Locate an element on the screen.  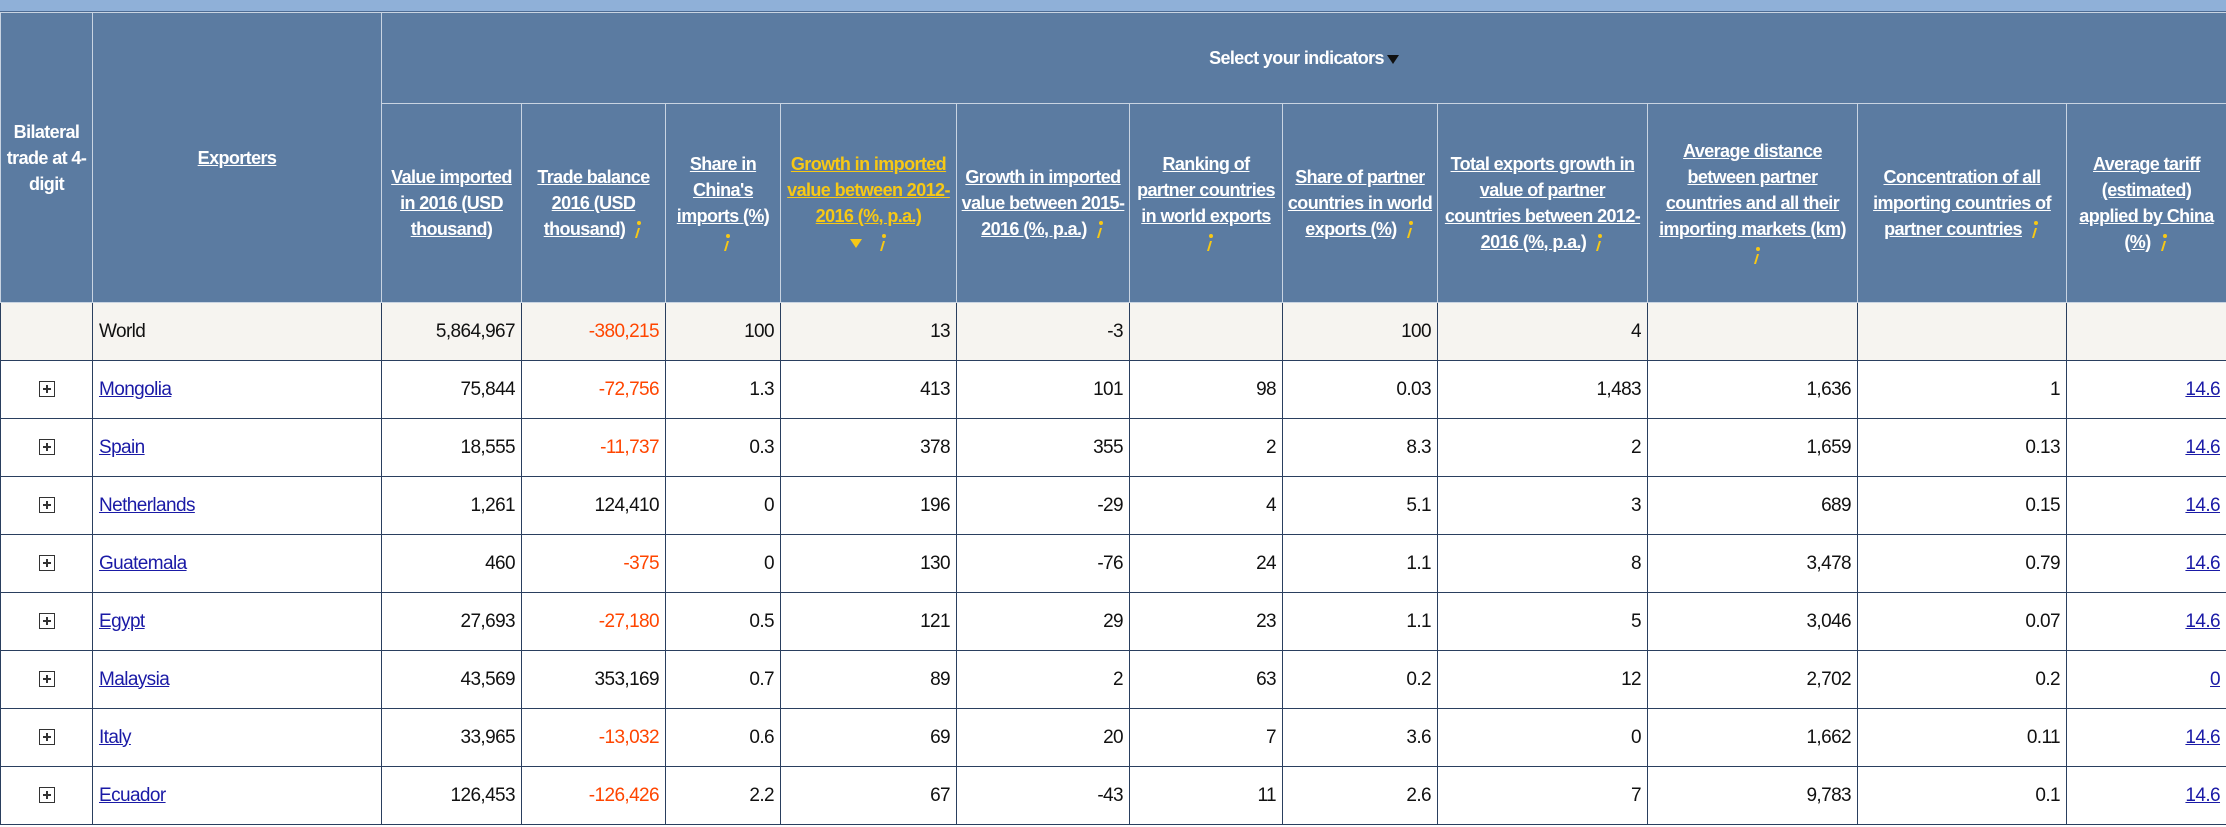
value-cell: 18,555 is located at coordinates (451, 447).